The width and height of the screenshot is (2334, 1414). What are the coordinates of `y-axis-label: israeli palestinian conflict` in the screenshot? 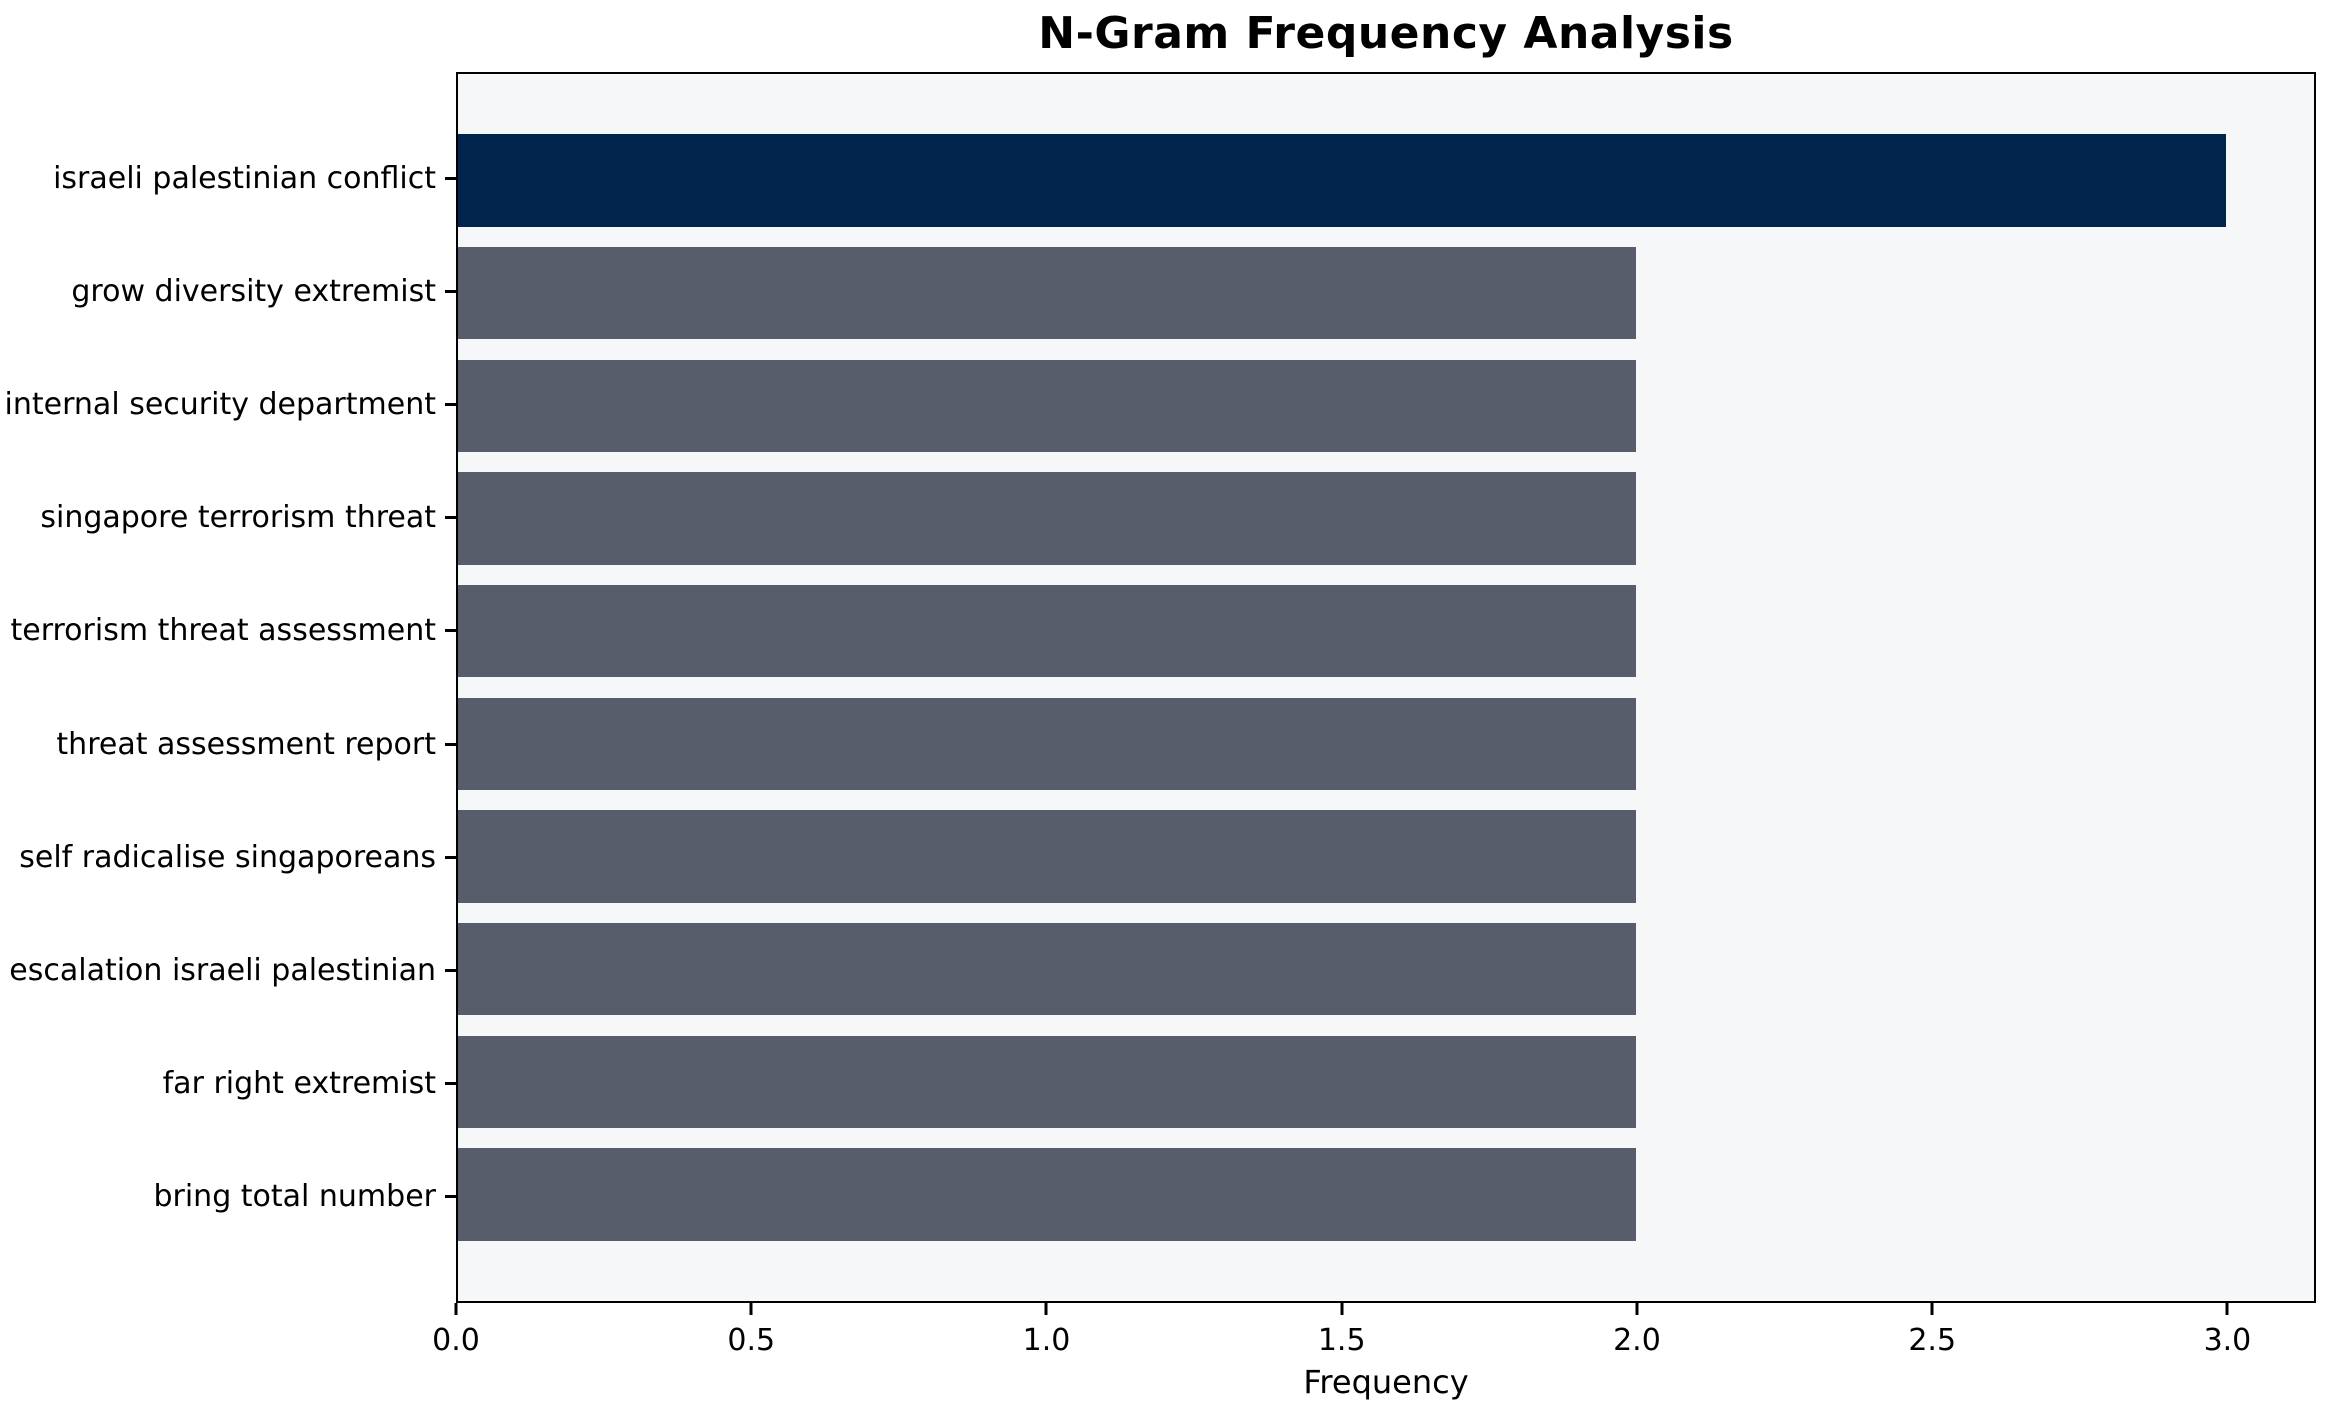 It's located at (244, 179).